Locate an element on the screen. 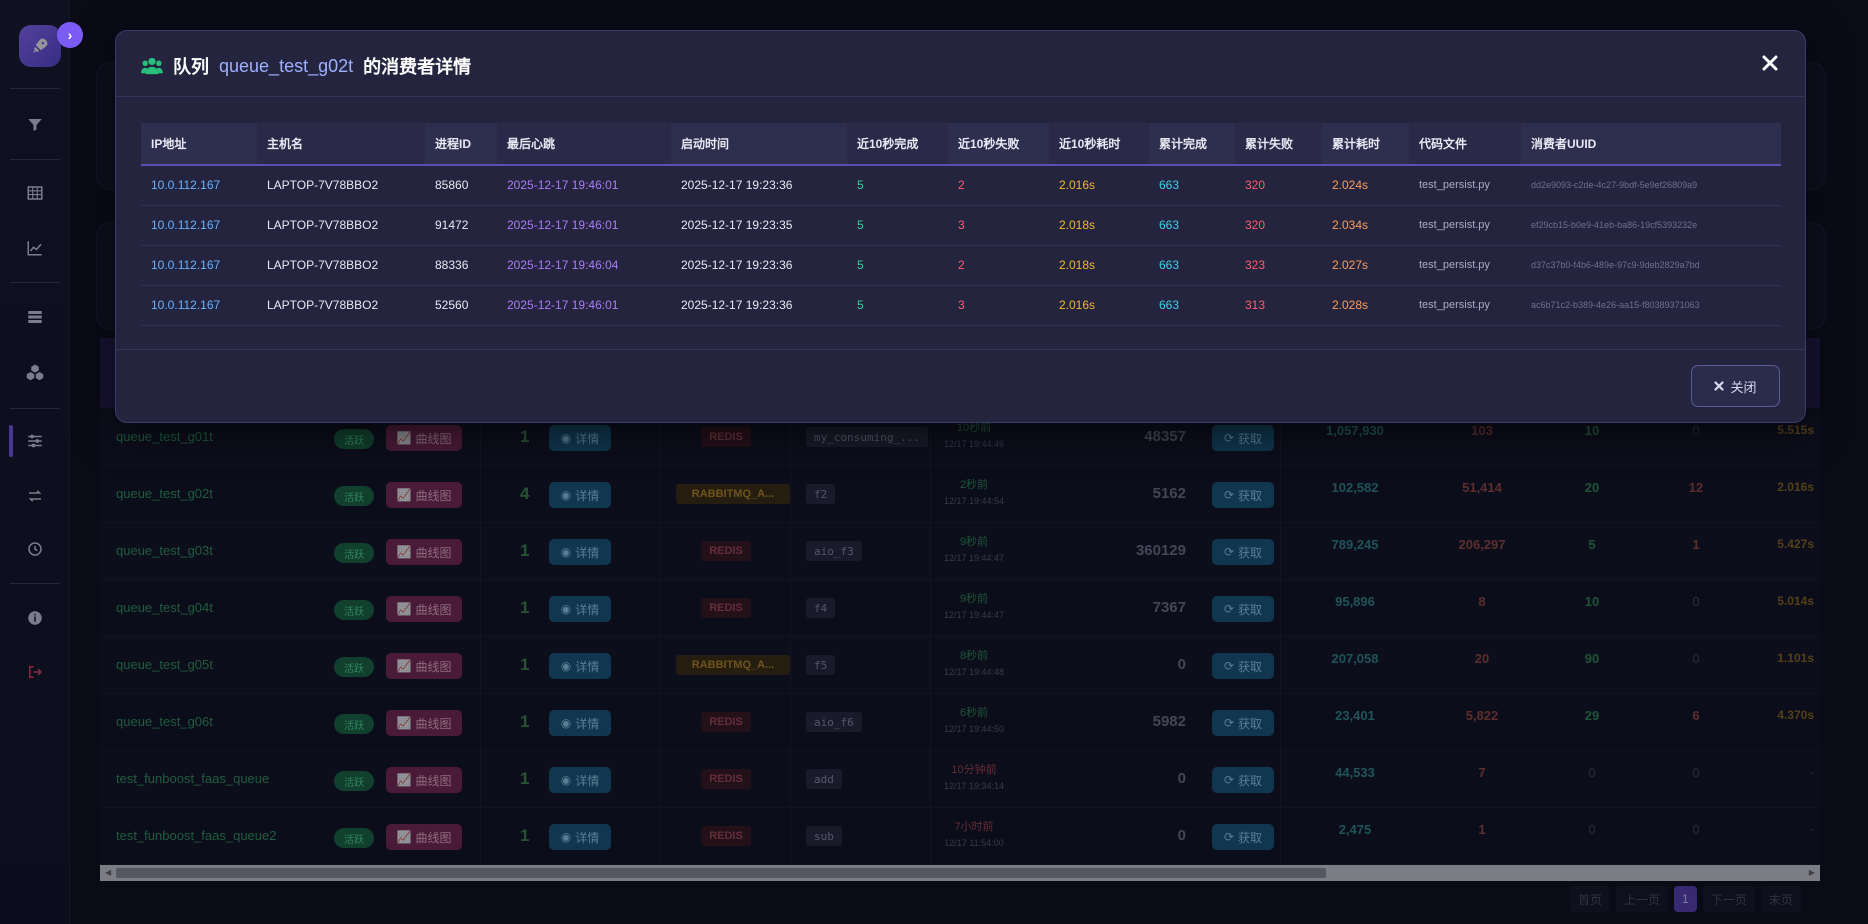 The image size is (1868, 924). sidebar-item-info is located at coordinates (35, 618).